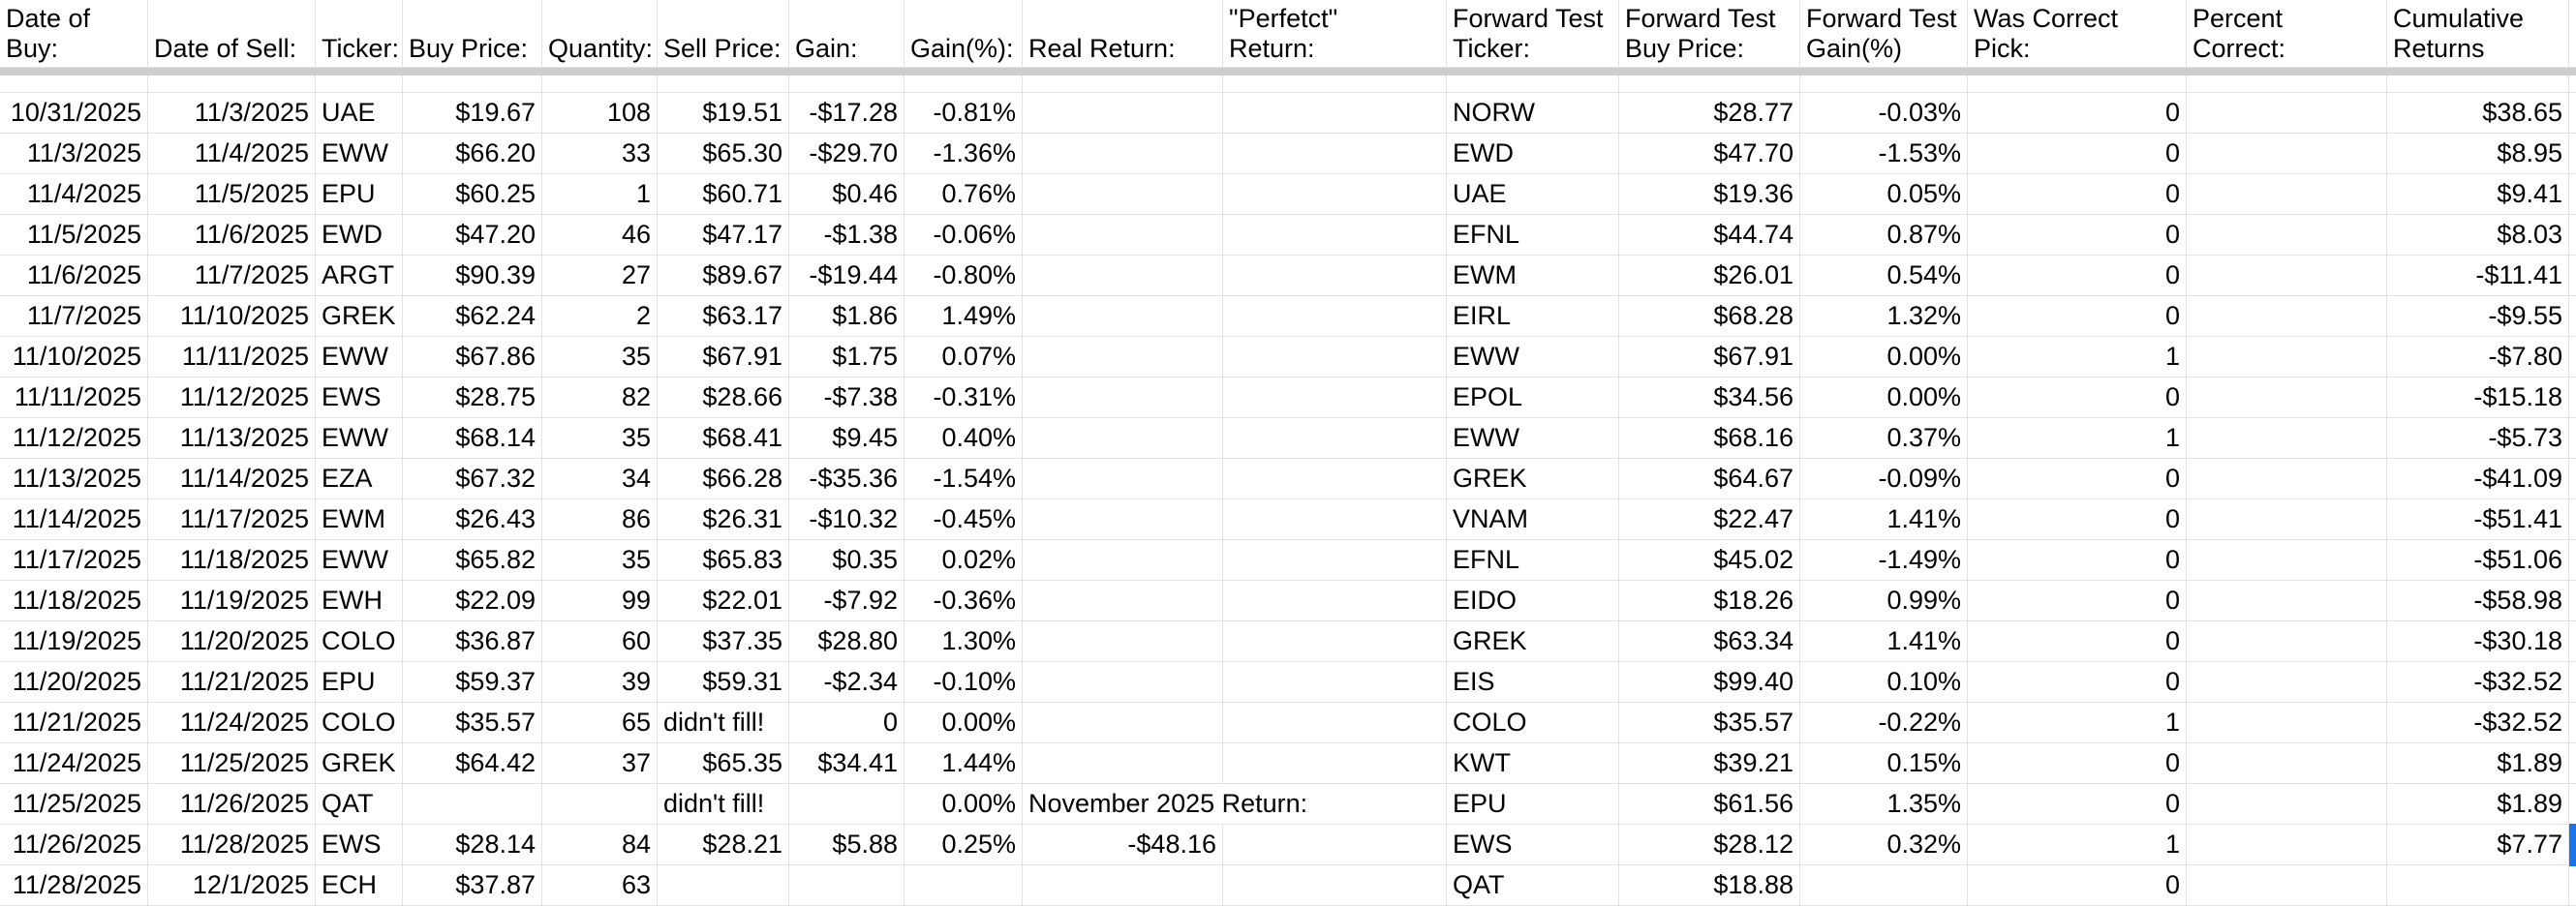  Describe the element at coordinates (600, 357) in the screenshot. I see `cell-quantity: 35` at that location.